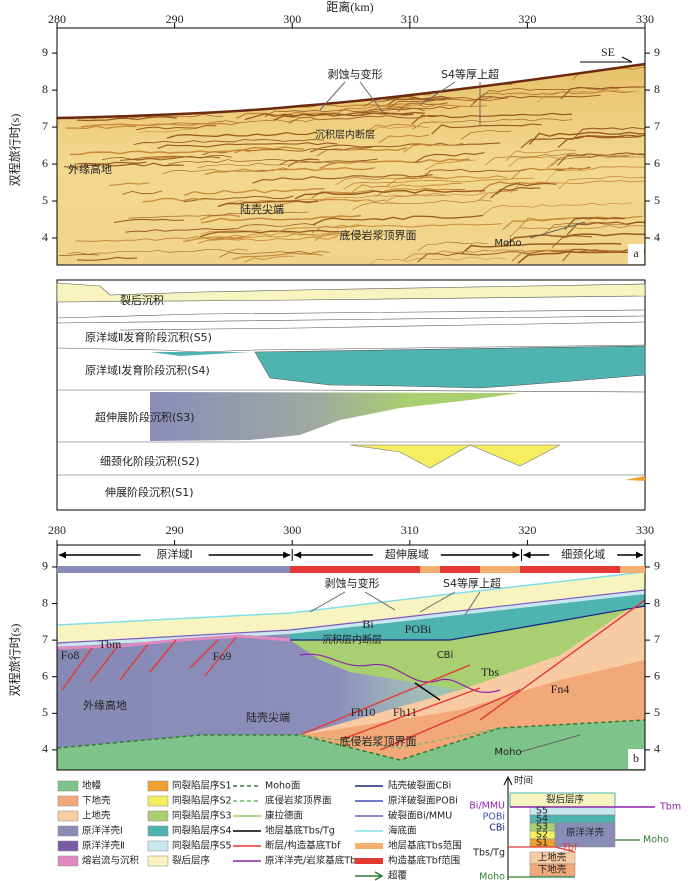 The width and height of the screenshot is (700, 881). Describe the element at coordinates (427, 691) in the screenshot. I see `tbs-line` at that location.